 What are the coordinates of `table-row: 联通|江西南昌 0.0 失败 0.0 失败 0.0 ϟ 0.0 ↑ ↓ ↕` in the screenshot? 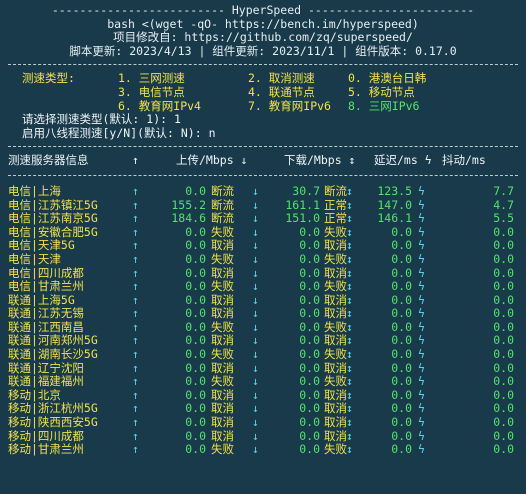 It's located at (263, 327).